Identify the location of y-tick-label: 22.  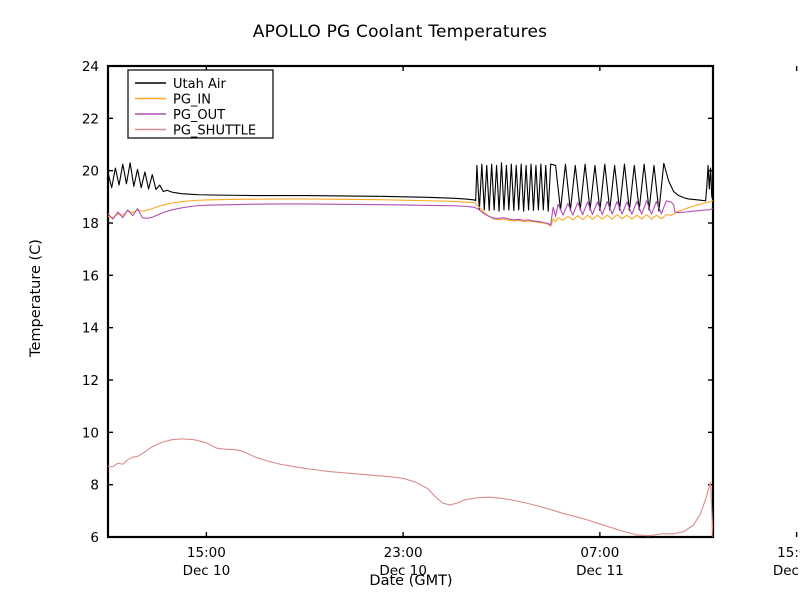
(90, 119).